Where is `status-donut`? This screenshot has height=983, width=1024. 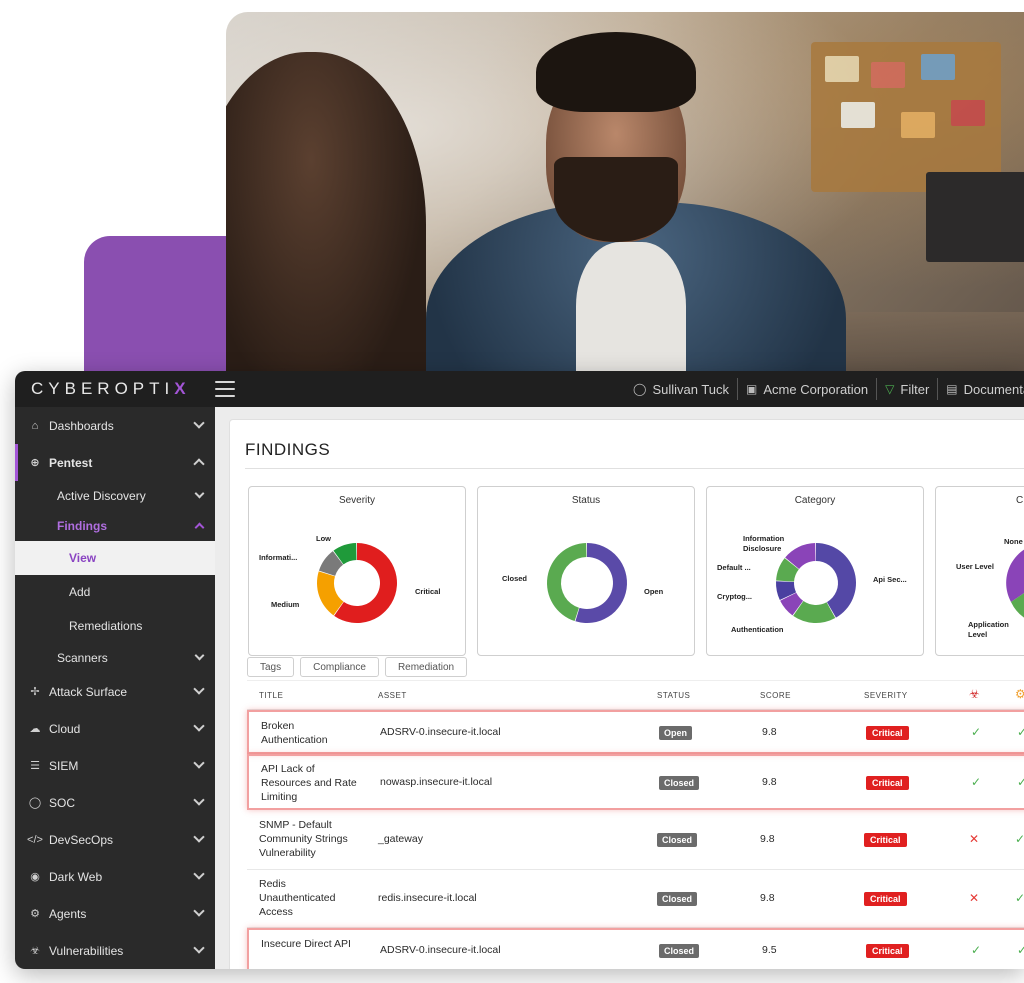 status-donut is located at coordinates (587, 583).